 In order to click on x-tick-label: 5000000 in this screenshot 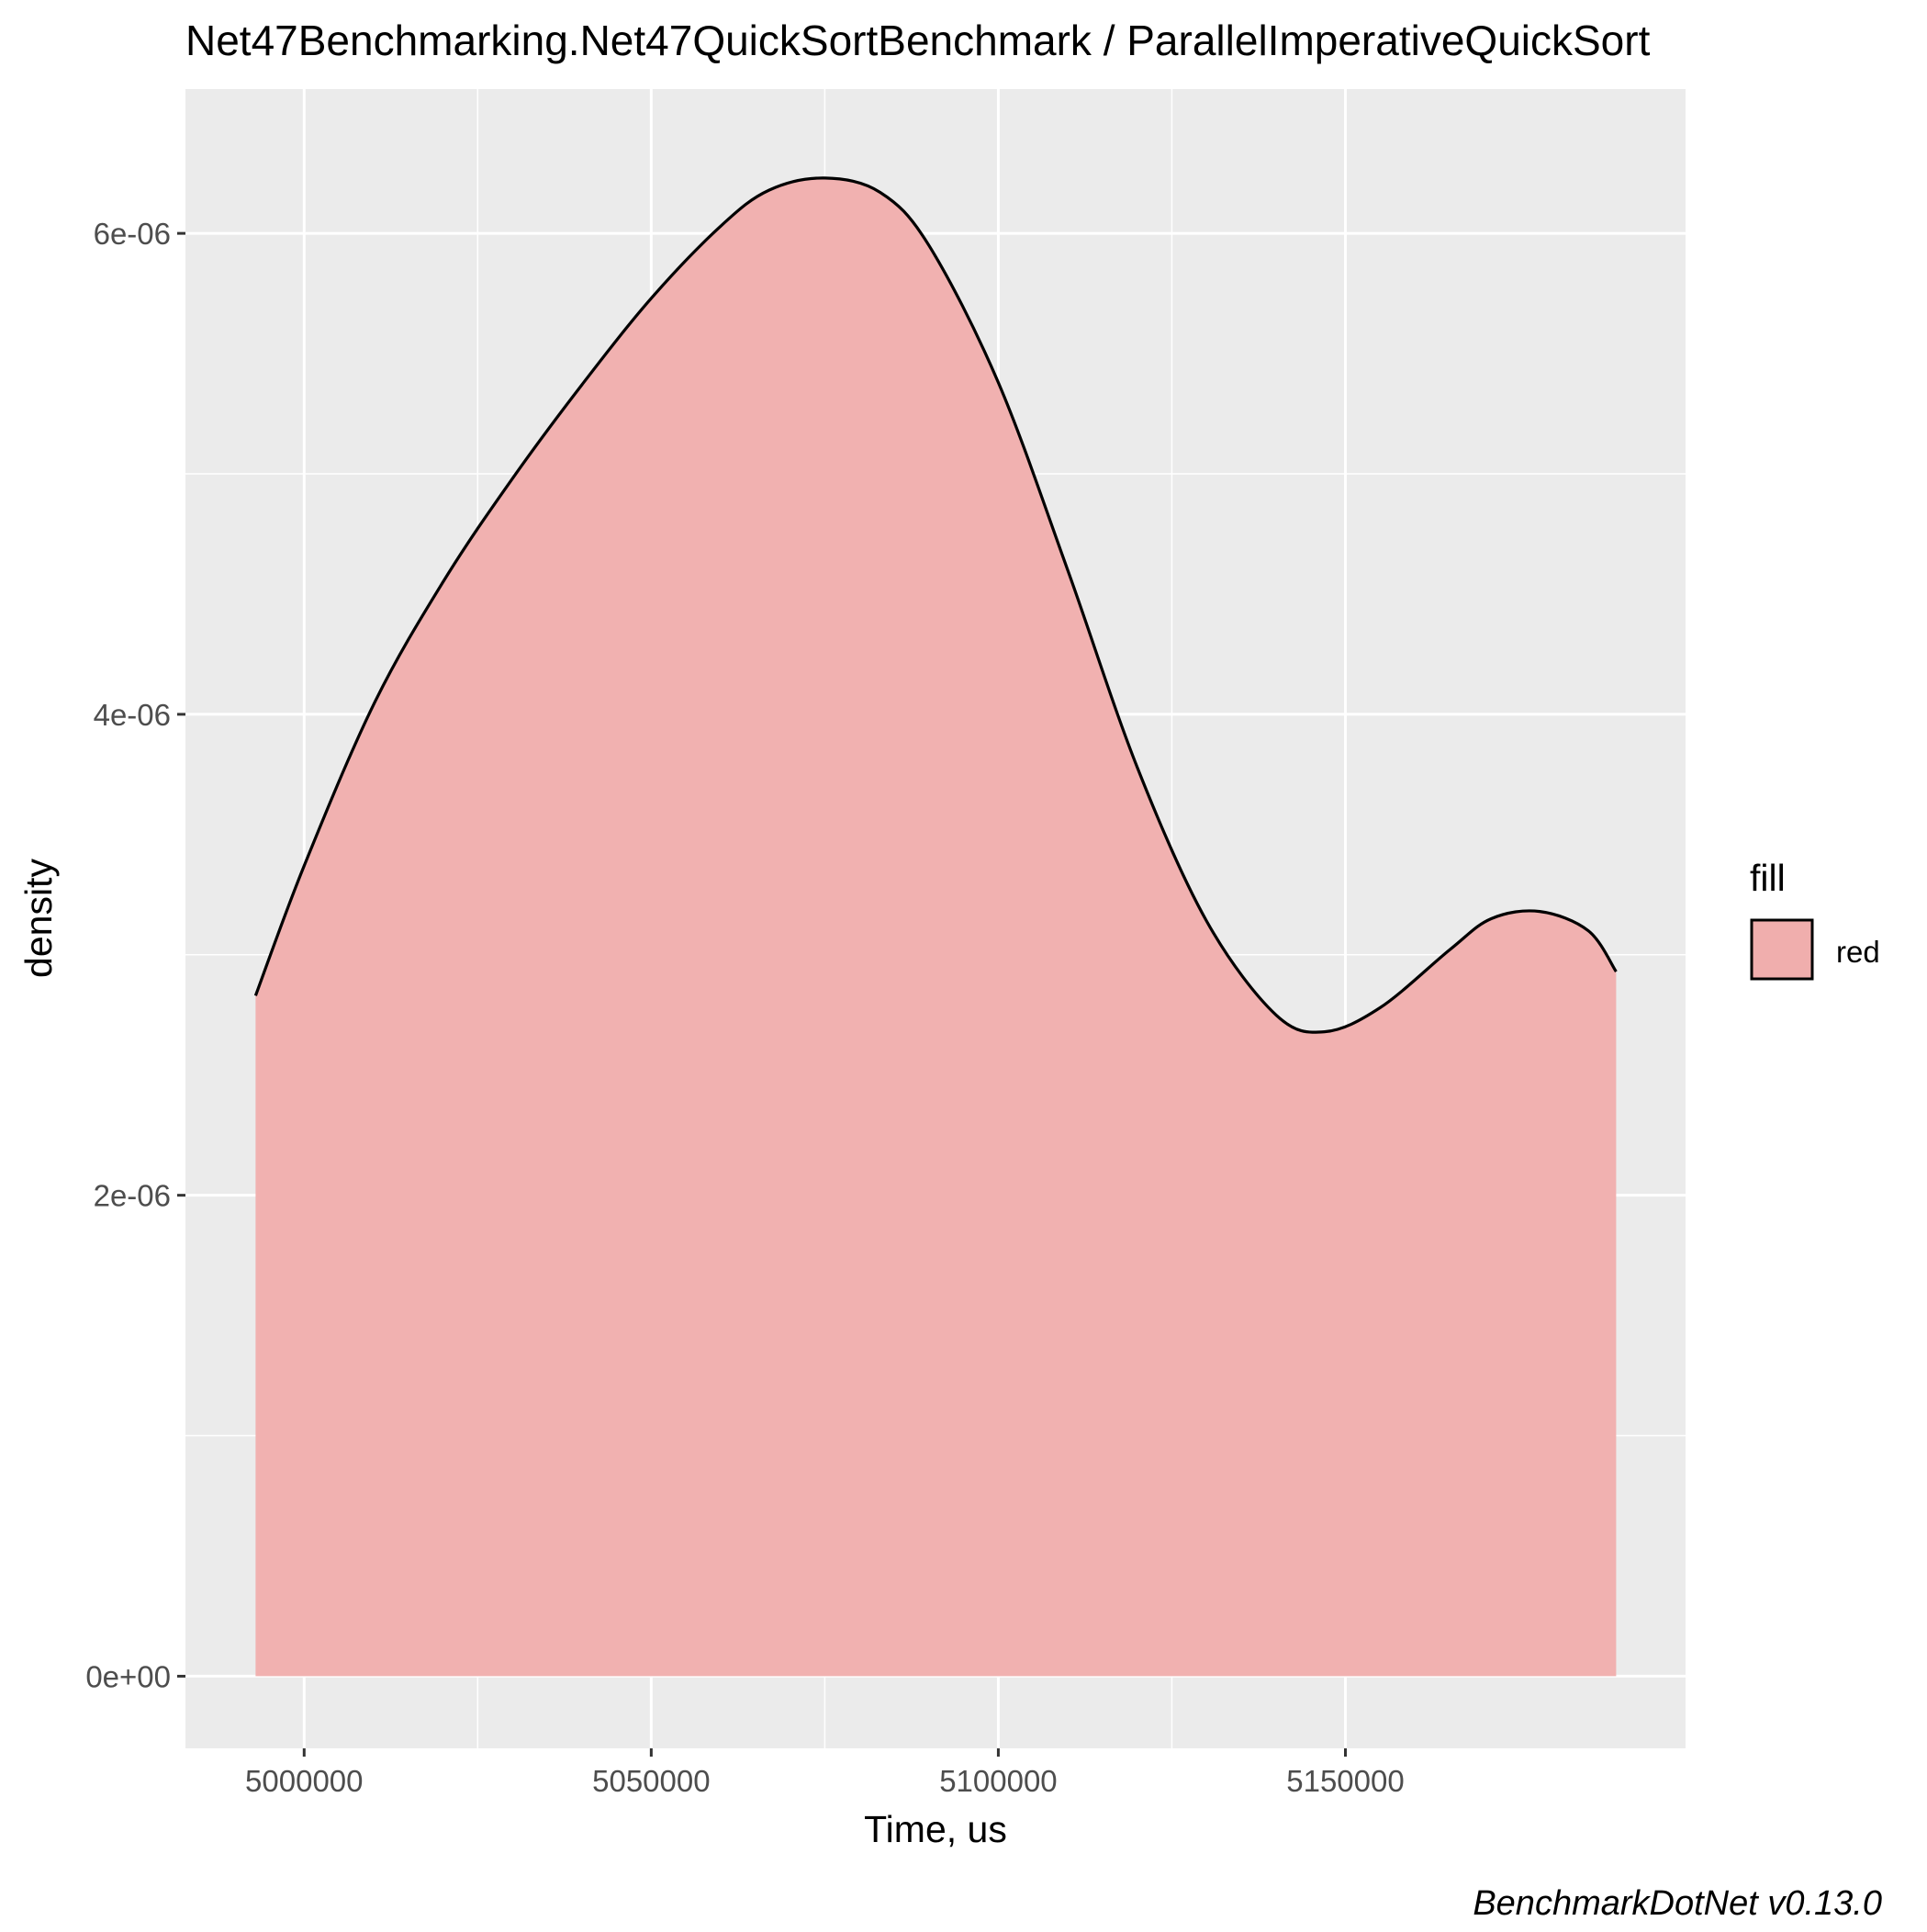, I will do `click(304, 1781)`.